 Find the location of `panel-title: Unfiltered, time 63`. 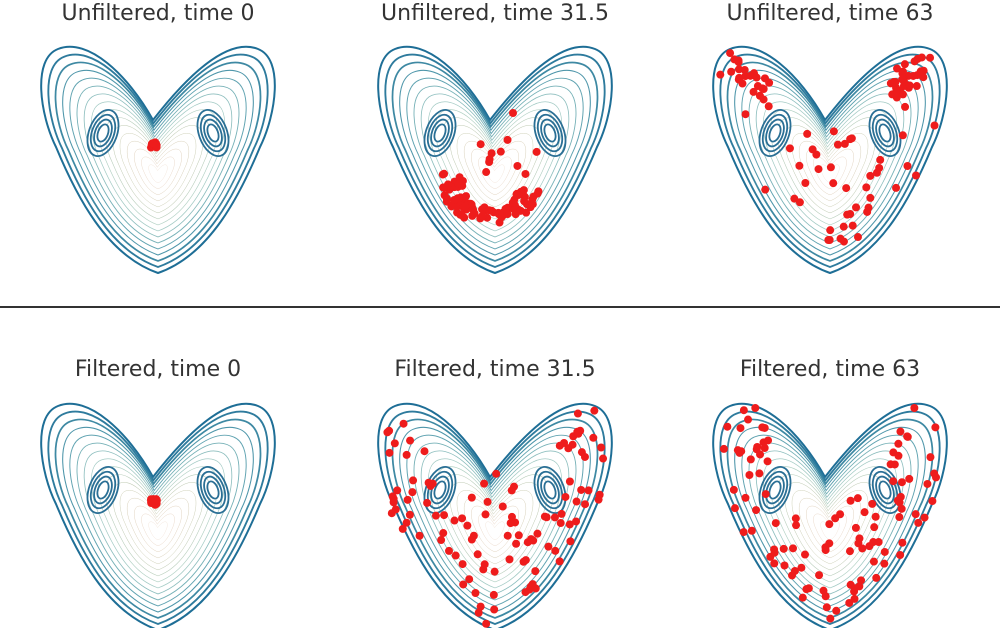

panel-title: Unfiltered, time 63 is located at coordinates (830, 13).